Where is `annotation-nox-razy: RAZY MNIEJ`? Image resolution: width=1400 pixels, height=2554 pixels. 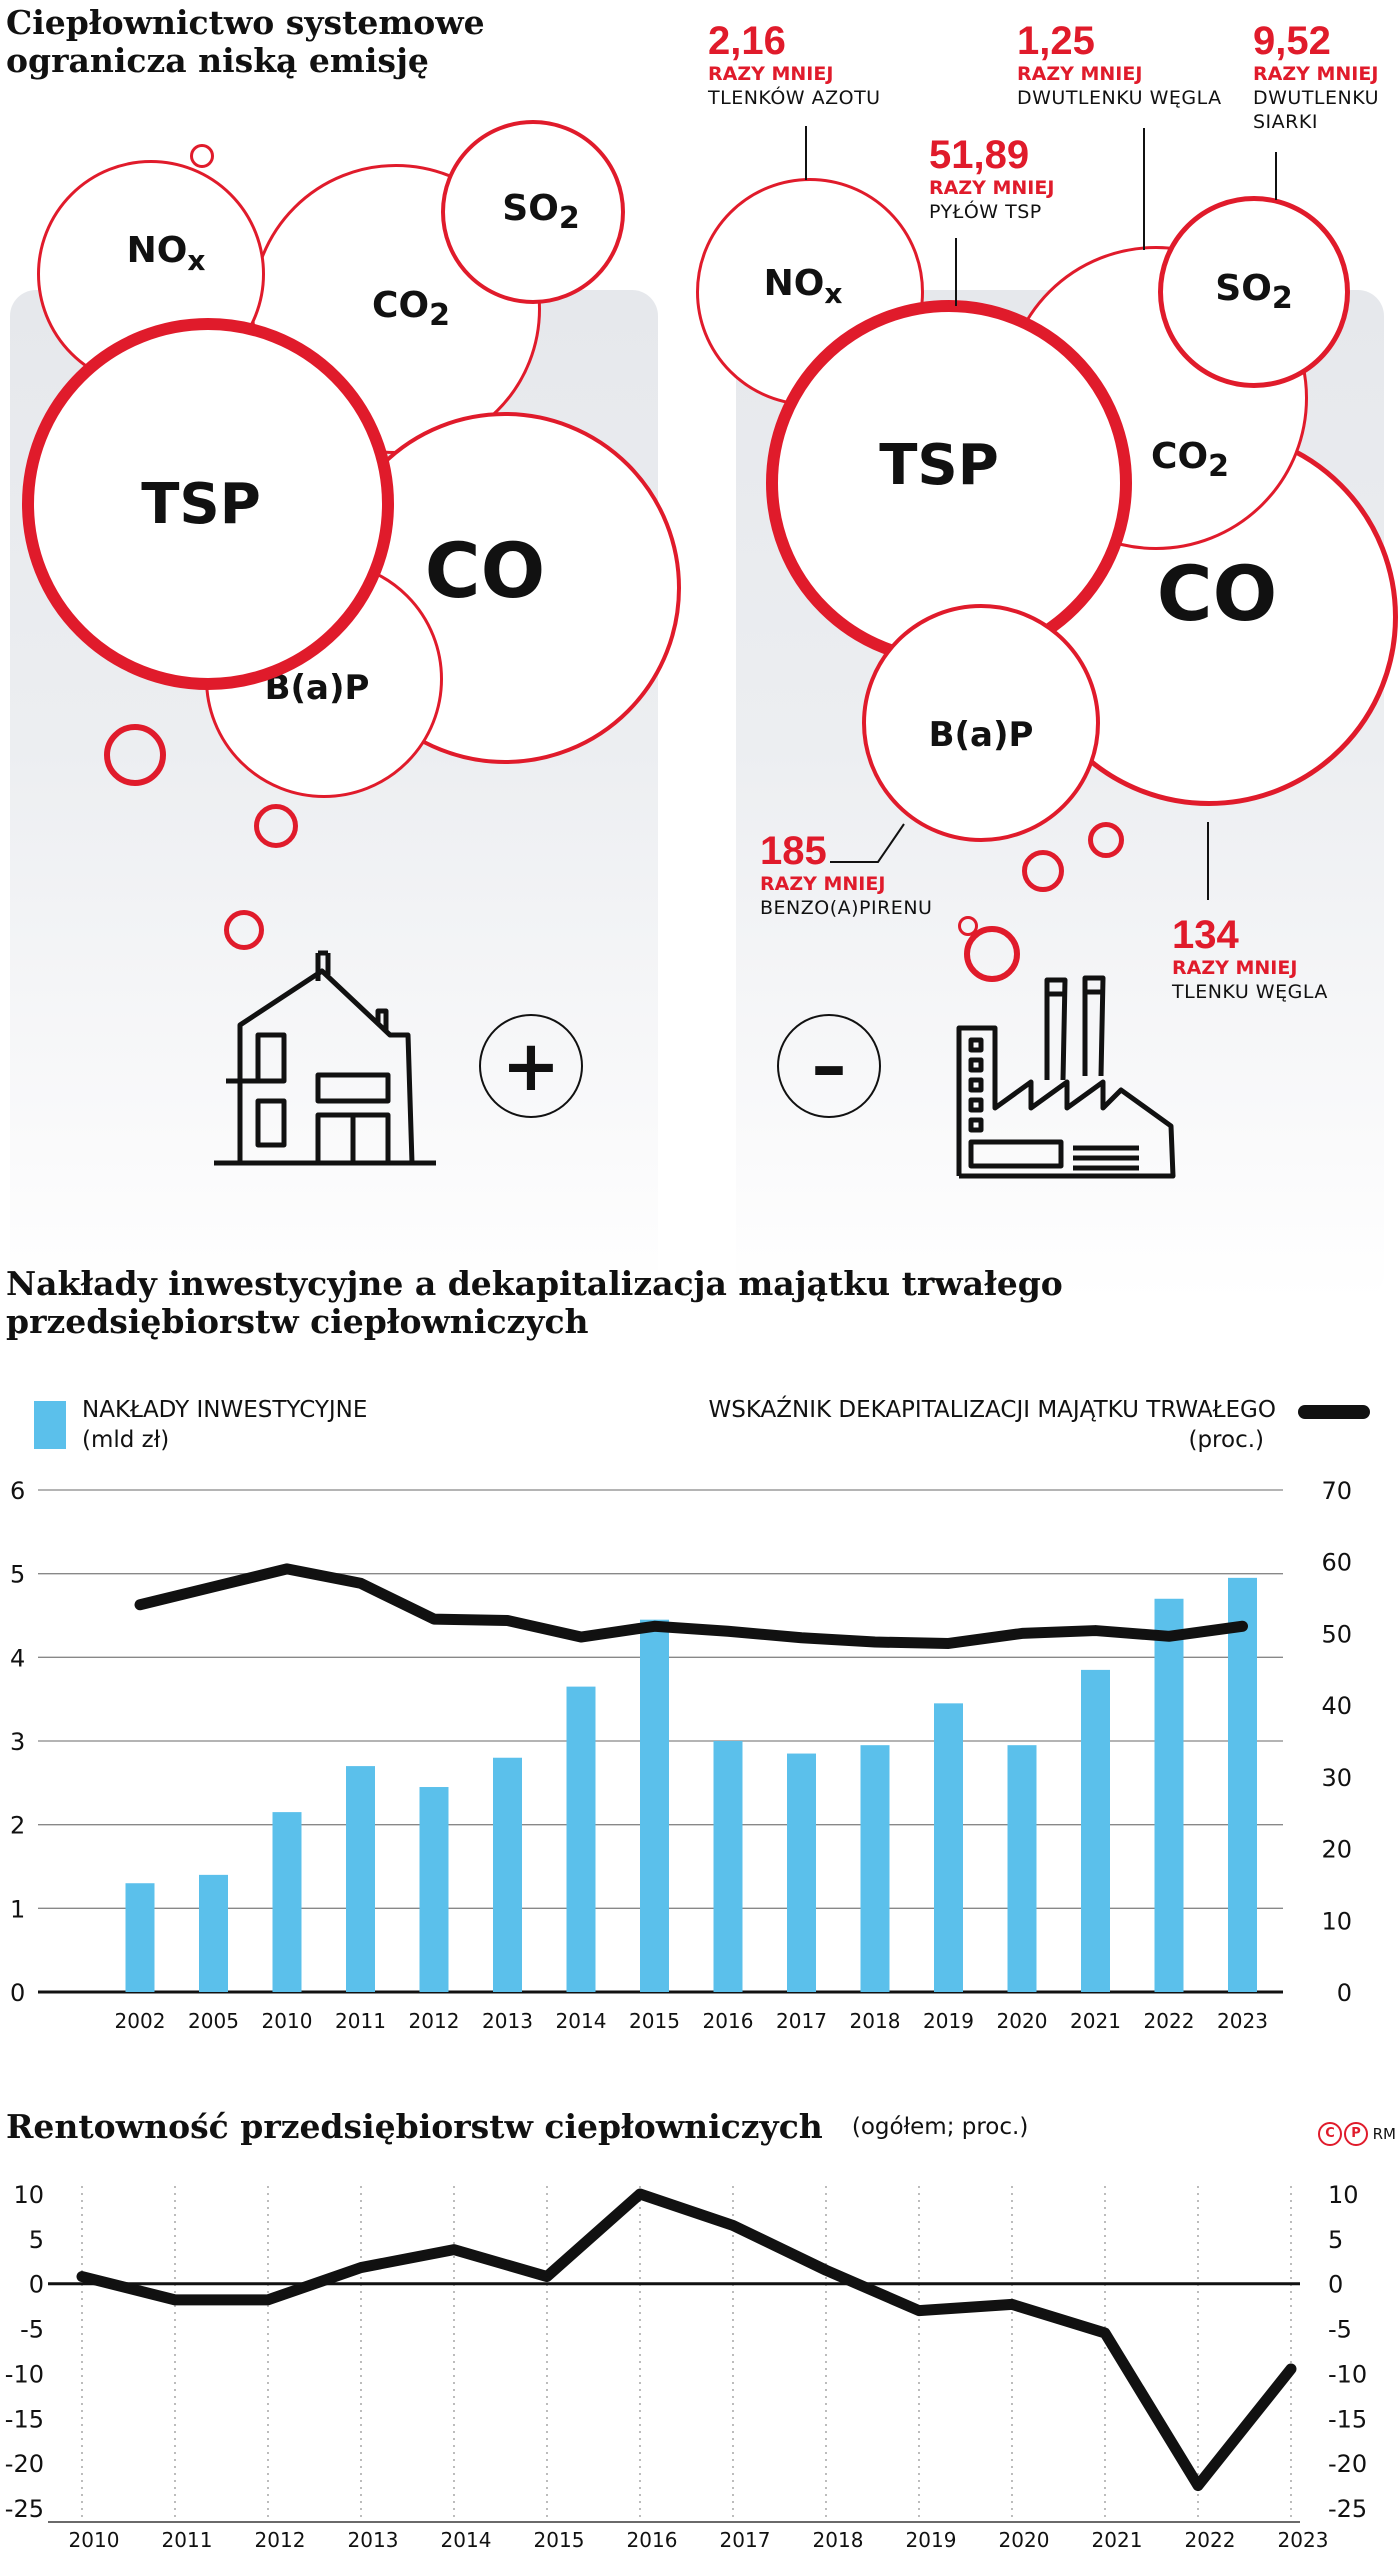
annotation-nox-razy: RAZY MNIEJ is located at coordinates (771, 74).